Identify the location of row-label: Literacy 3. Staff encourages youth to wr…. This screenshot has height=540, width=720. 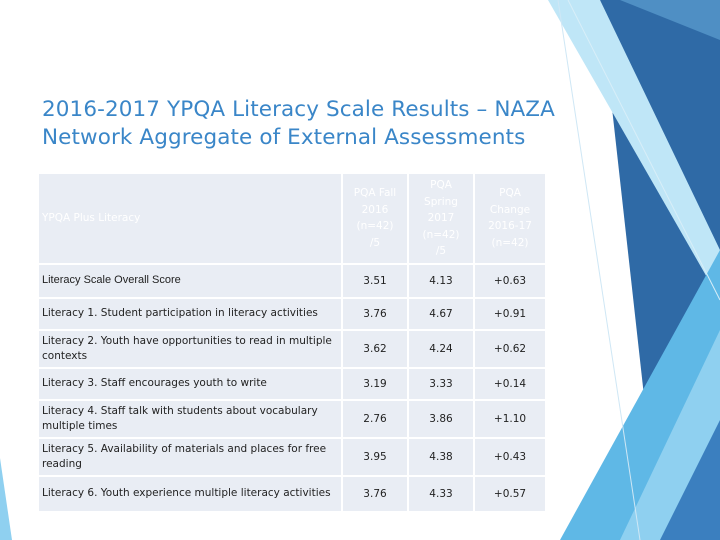
(190, 383).